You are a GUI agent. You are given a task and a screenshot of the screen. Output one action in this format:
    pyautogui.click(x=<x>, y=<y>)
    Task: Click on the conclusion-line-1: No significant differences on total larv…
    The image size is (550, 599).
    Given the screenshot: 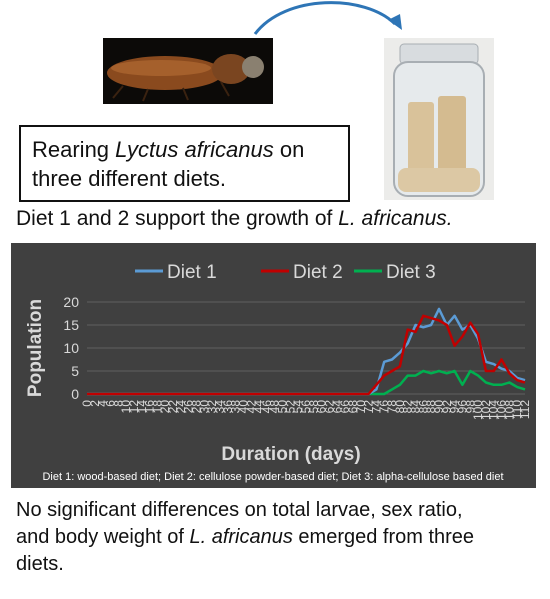 What is the action you would take?
    pyautogui.click(x=239, y=510)
    